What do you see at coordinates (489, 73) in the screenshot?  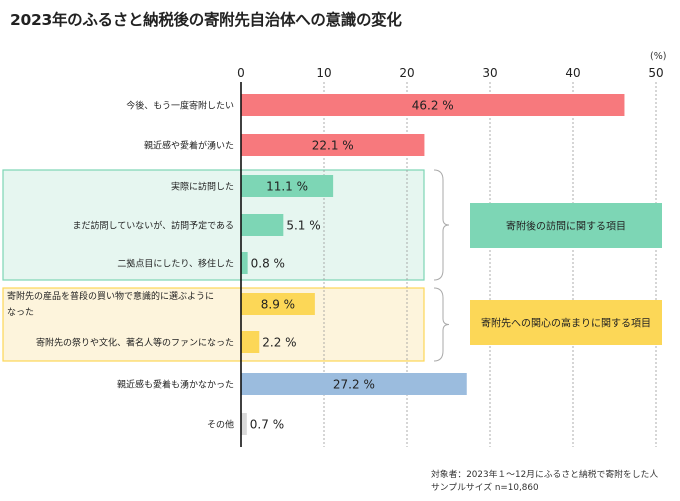 I see `x-tick-label: 30` at bounding box center [489, 73].